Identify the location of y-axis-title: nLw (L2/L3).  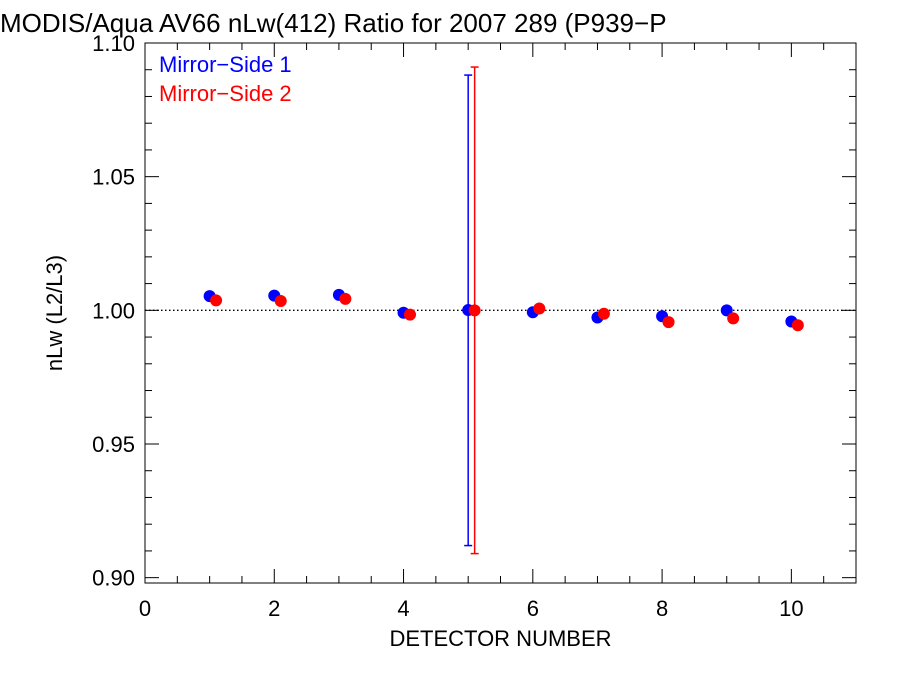
(54, 313).